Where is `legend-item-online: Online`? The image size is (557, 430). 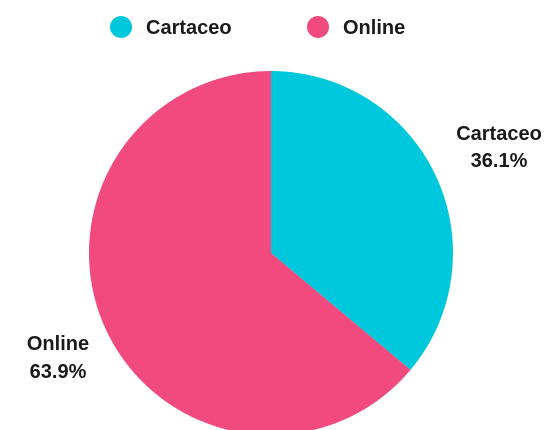
legend-item-online: Online is located at coordinates (356, 27).